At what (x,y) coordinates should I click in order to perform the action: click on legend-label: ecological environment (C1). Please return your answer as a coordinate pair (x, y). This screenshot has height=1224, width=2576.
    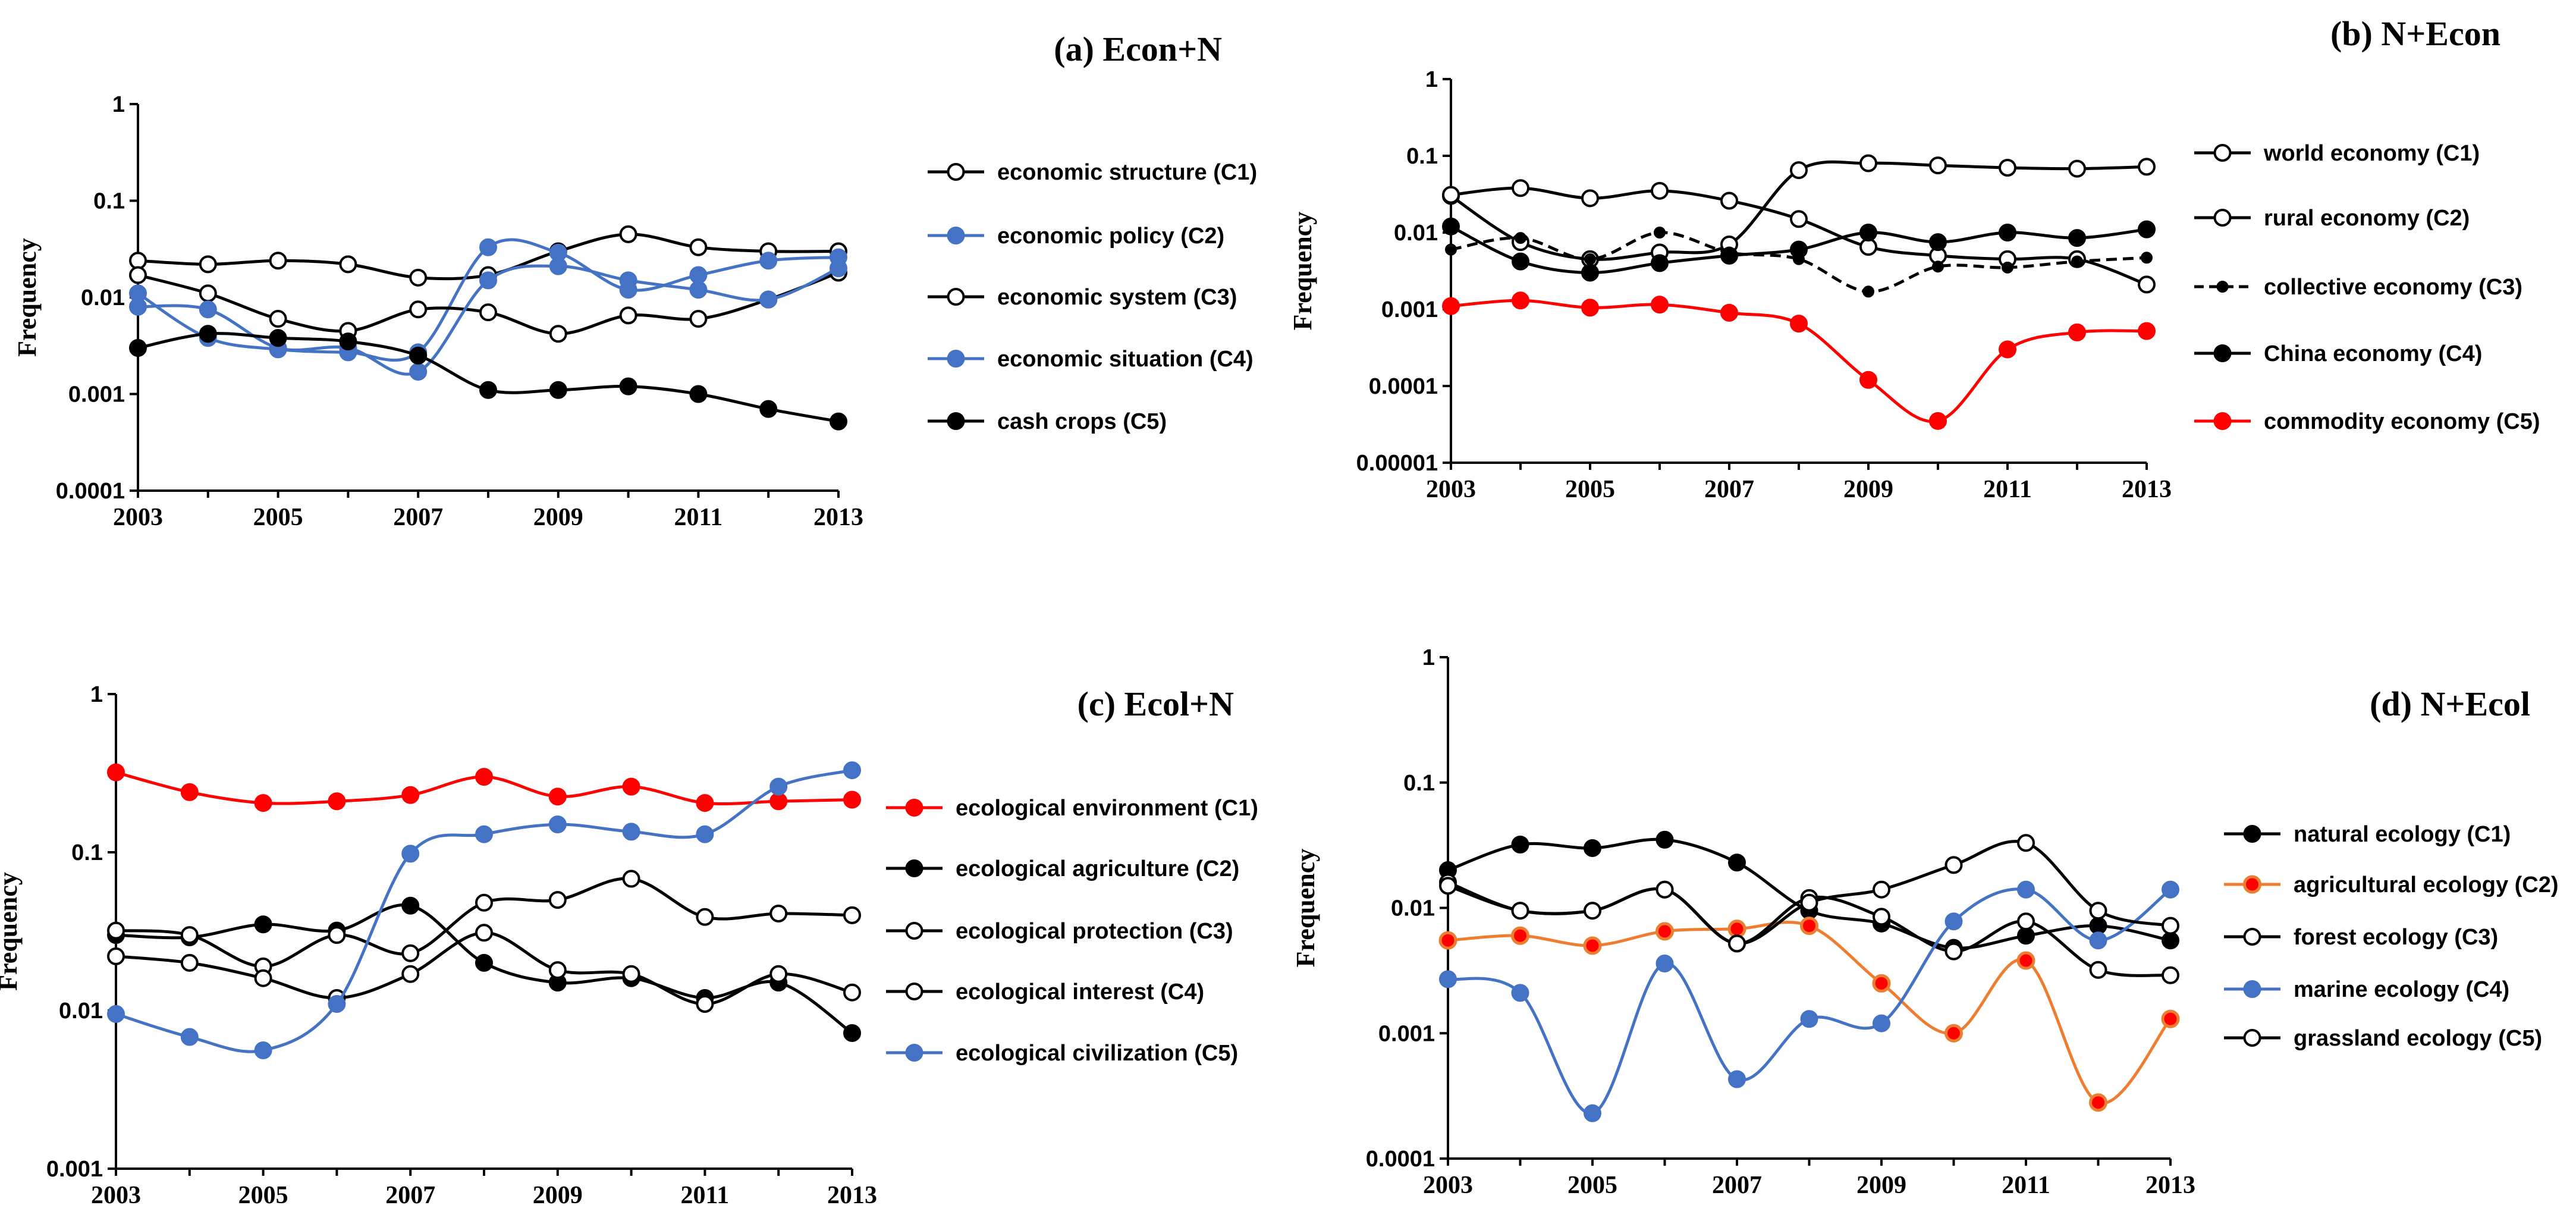
    Looking at the image, I should click on (1107, 808).